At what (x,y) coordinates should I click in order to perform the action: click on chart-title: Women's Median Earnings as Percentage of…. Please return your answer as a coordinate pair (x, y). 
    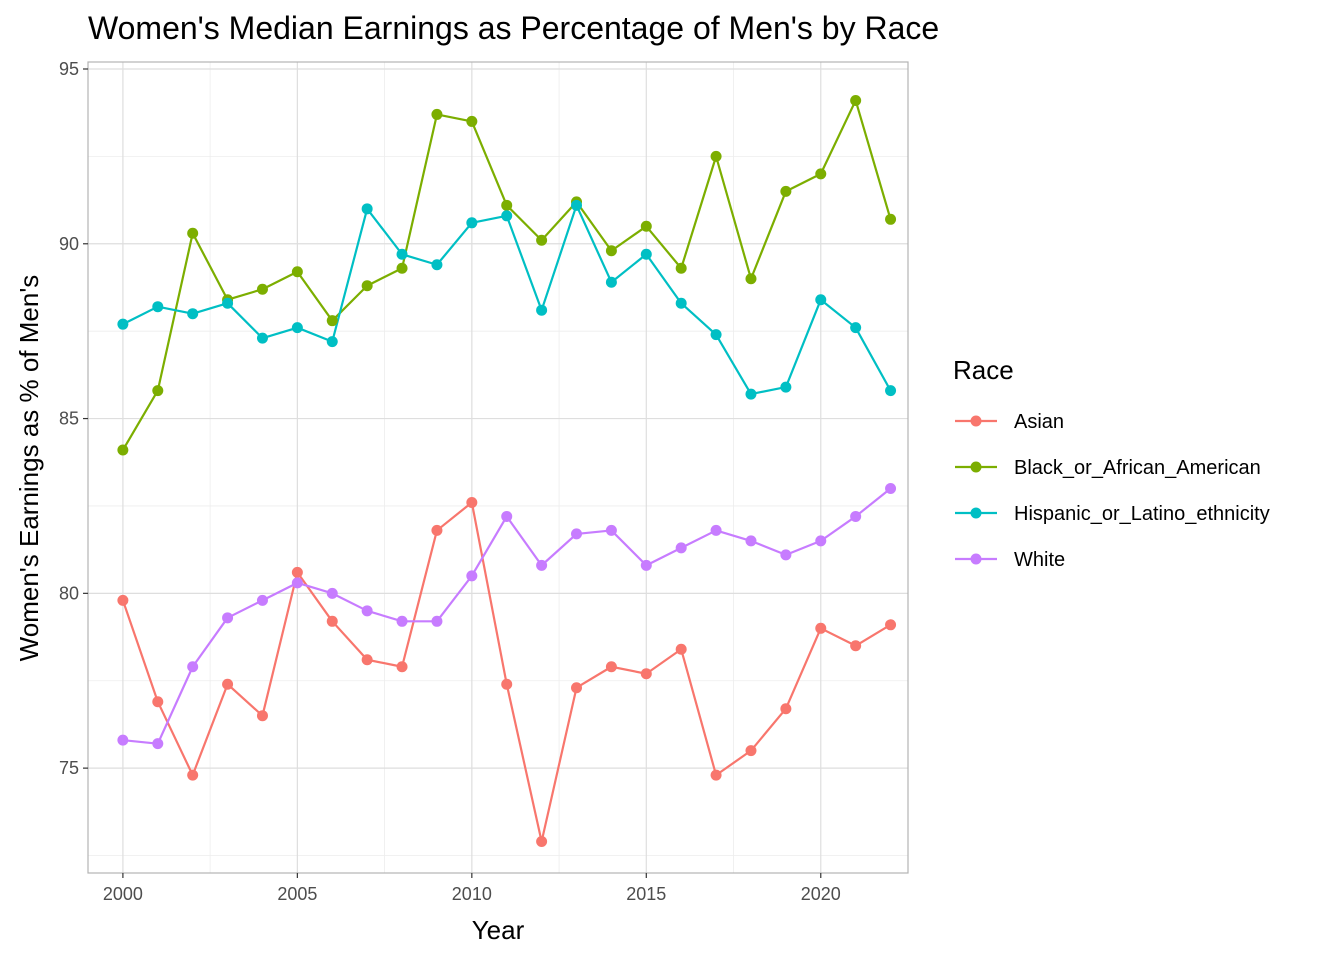
    Looking at the image, I should click on (513, 28).